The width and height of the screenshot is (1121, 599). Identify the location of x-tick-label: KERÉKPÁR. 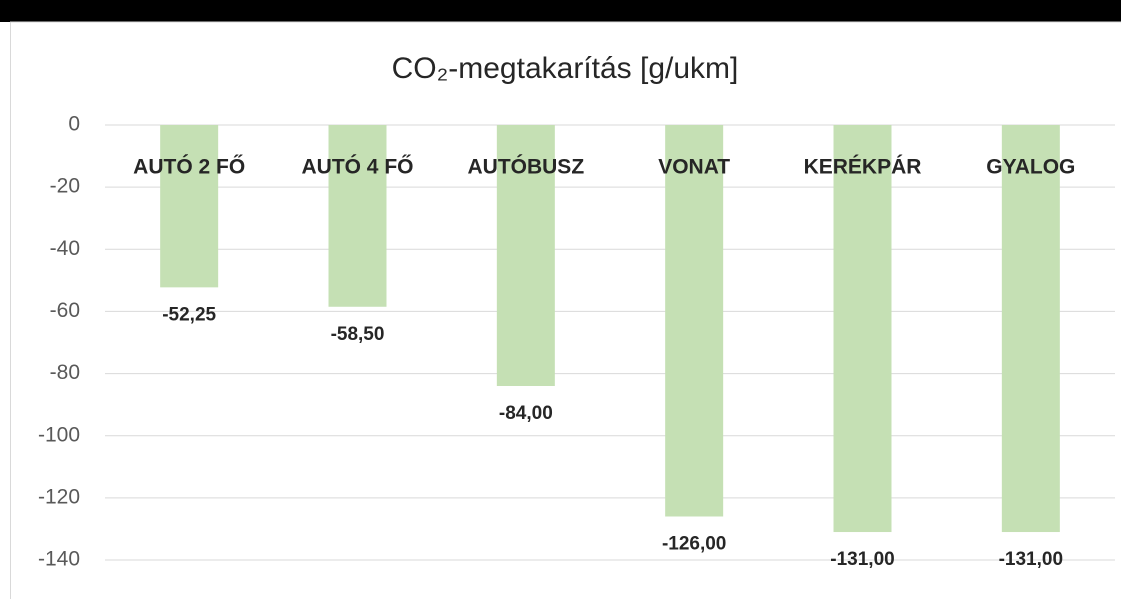
(863, 167).